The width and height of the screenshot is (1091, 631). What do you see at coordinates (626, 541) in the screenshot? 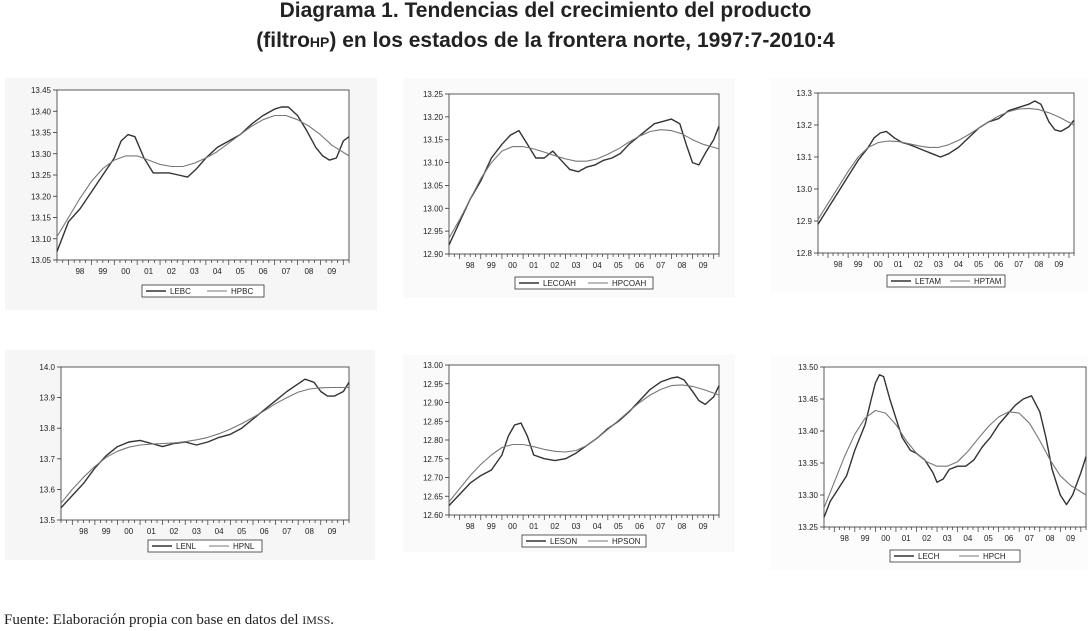
I see `legend-label: HPSON` at bounding box center [626, 541].